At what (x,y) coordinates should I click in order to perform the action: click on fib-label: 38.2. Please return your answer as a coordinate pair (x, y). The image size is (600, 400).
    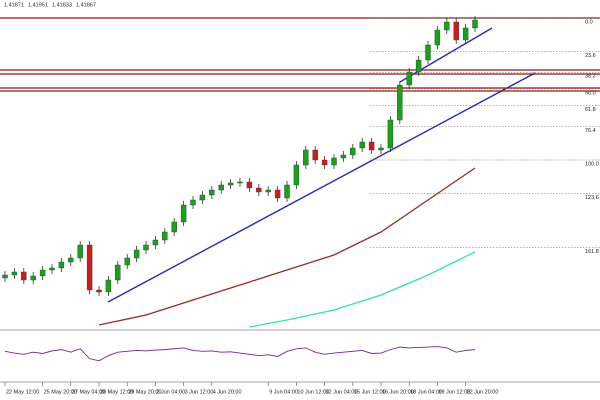
    Looking at the image, I should click on (590, 77).